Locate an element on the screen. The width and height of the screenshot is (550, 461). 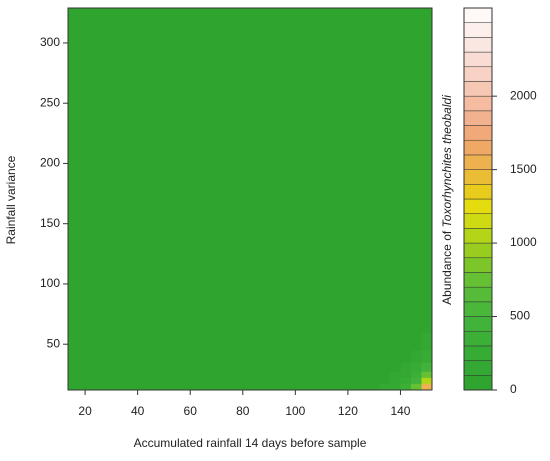
colorbar-label-species: Toxorhynchites theobaldi is located at coordinates (447, 161).